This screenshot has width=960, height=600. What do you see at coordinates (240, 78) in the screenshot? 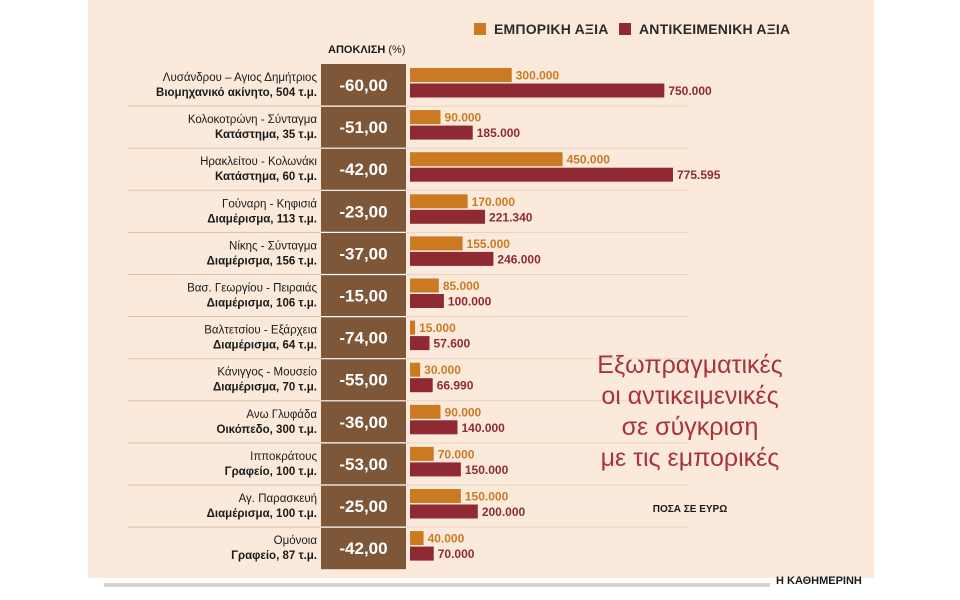
I see `row-location-label: Λυσάνδρου – Αγιος Δημήτριος` at bounding box center [240, 78].